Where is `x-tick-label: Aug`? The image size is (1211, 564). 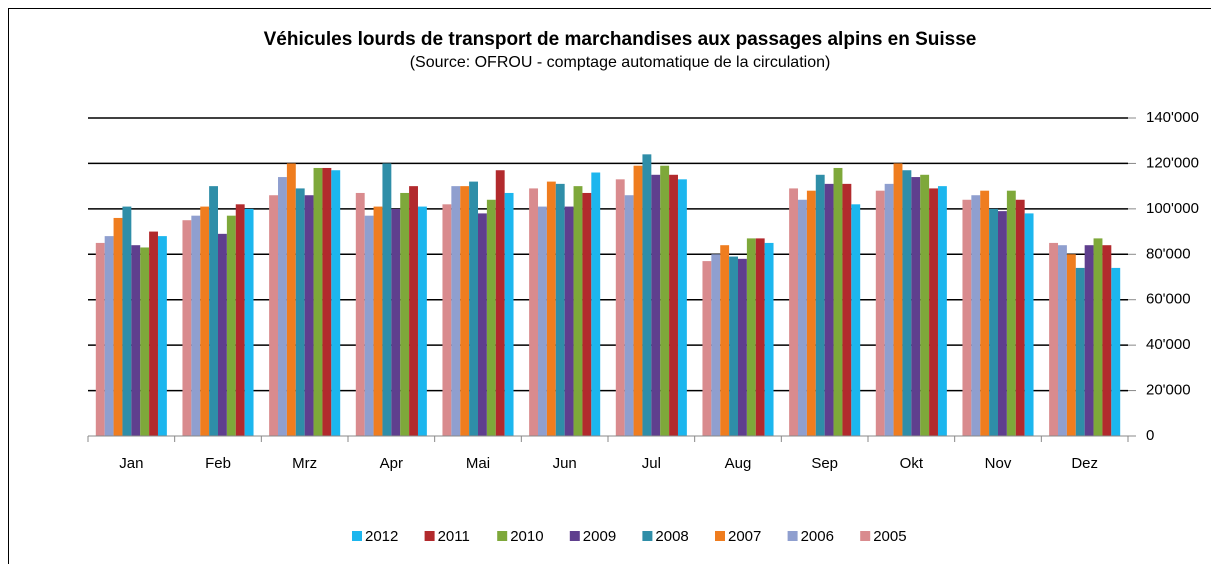
x-tick-label: Aug is located at coordinates (738, 463).